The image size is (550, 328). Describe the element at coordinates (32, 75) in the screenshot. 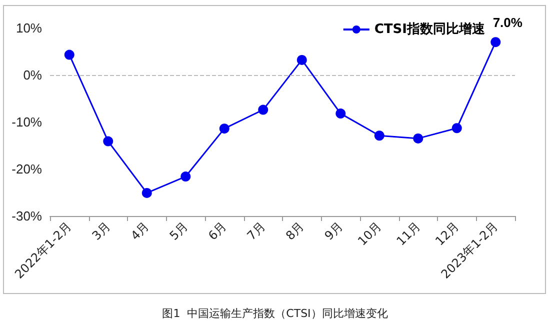

I see `y-tick-label: 0%` at that location.